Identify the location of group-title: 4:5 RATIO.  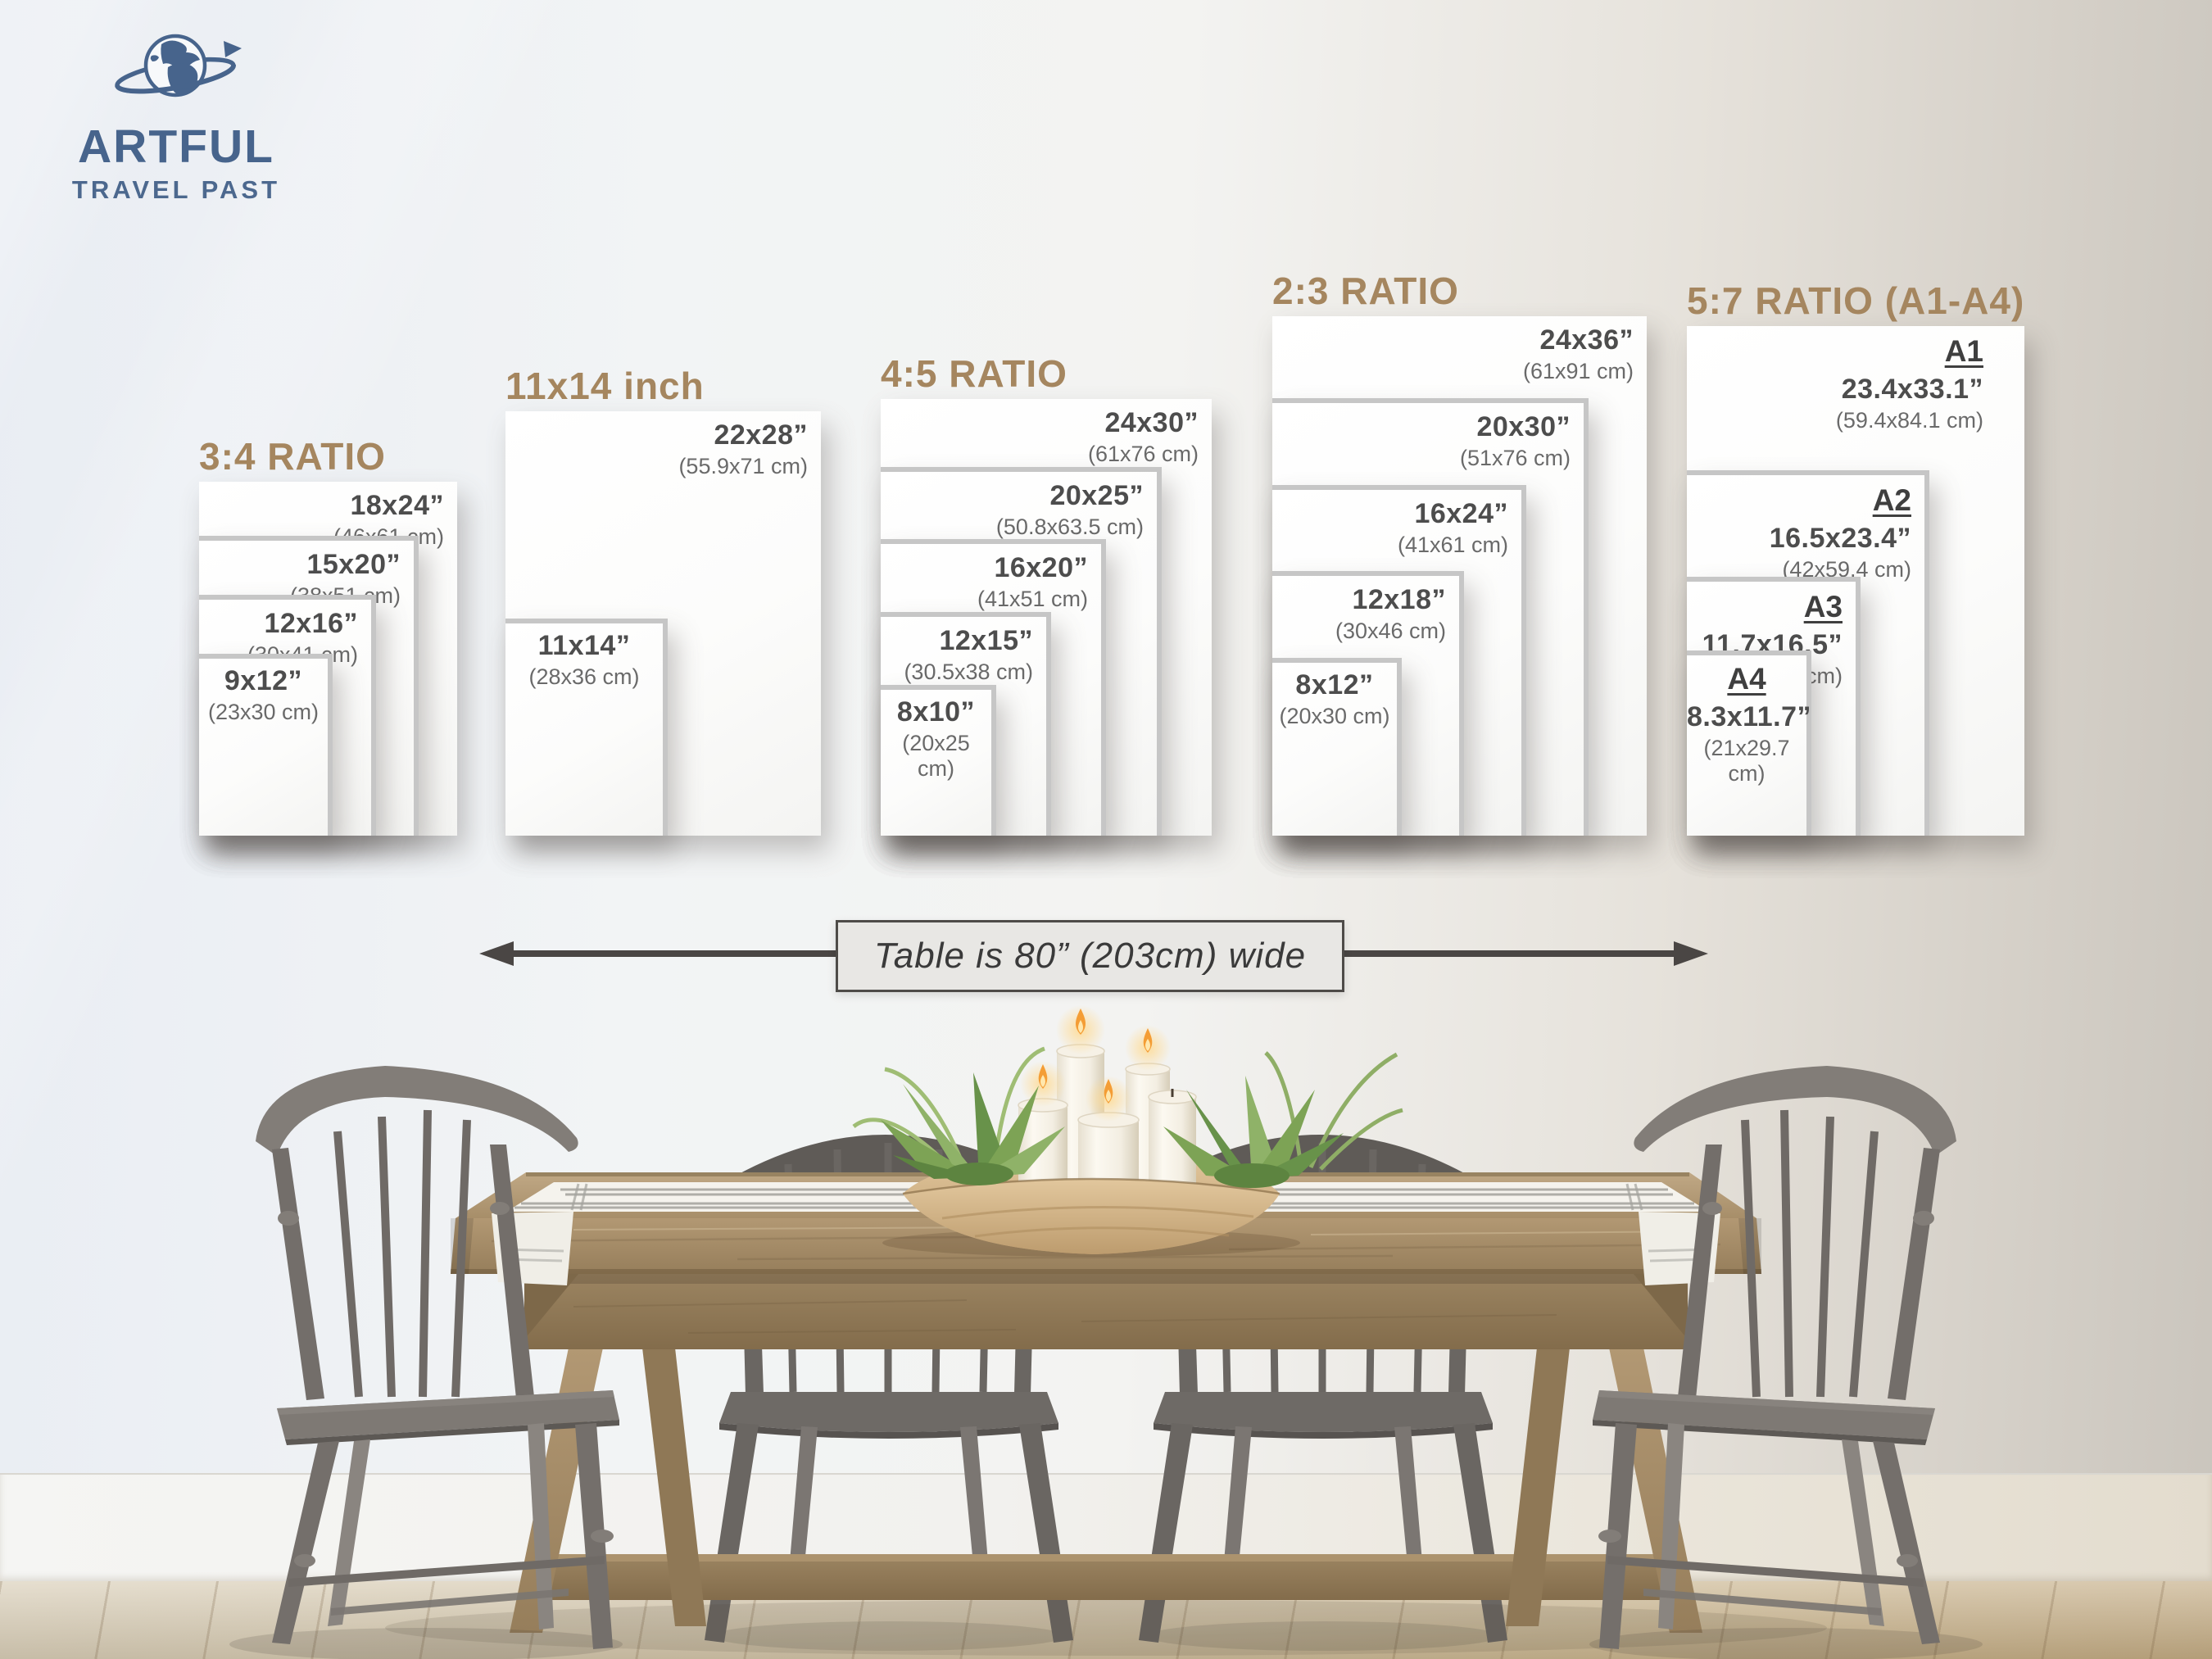
(974, 373).